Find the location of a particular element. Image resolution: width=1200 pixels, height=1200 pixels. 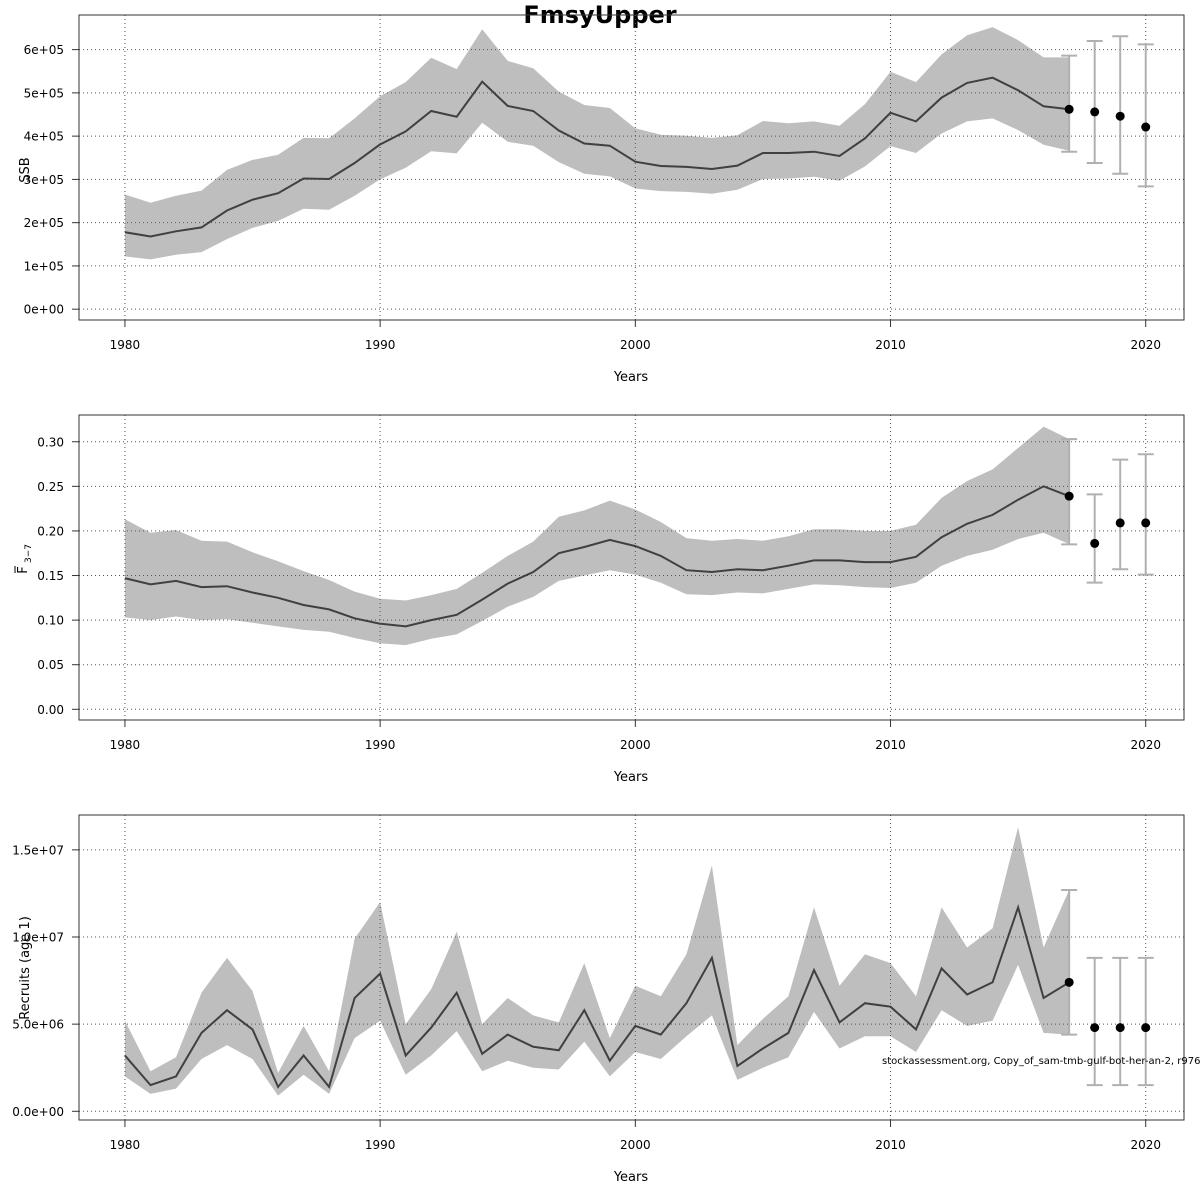

y-tick-label: 4e+05 is located at coordinates (44, 137).